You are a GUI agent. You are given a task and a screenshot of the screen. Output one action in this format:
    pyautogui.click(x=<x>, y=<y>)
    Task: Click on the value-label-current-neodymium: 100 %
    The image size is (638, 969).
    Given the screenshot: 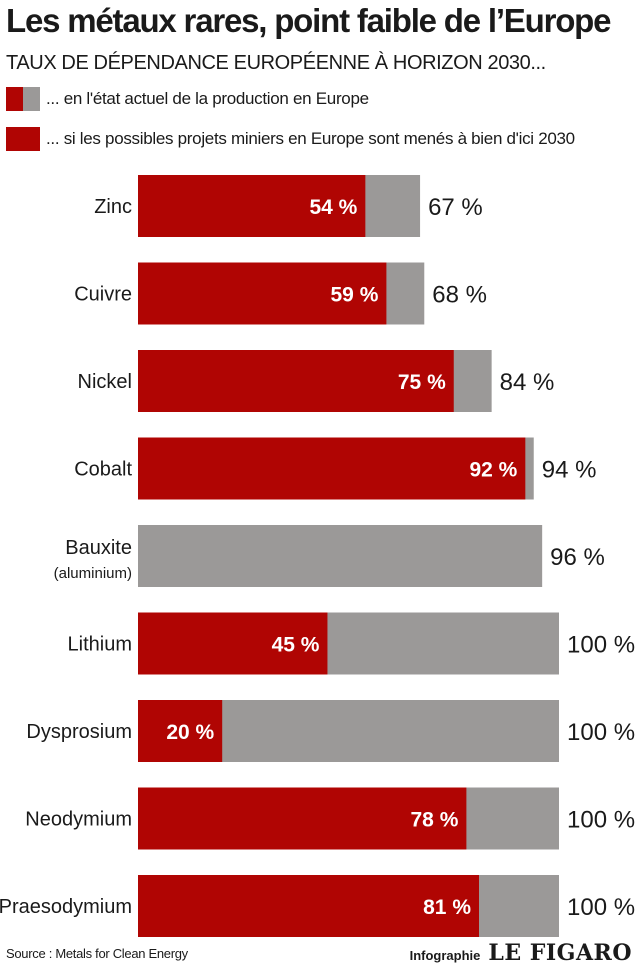 What is the action you would take?
    pyautogui.click(x=601, y=820)
    